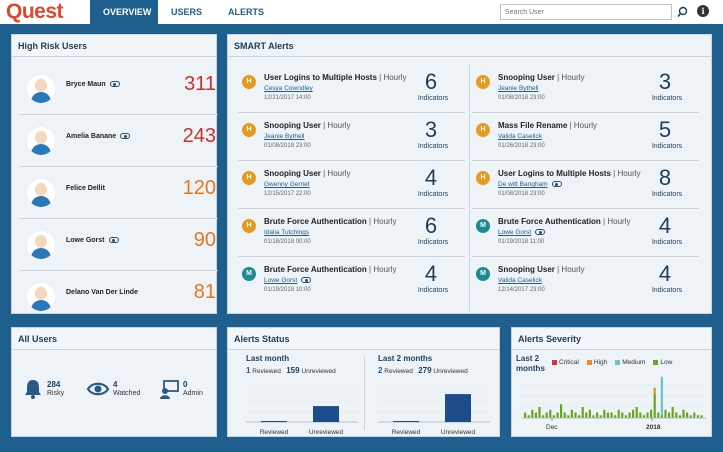 The image size is (723, 452). What do you see at coordinates (554, 173) in the screenshot?
I see `alert-title-text: User Logins to Multiple Hosts` at bounding box center [554, 173].